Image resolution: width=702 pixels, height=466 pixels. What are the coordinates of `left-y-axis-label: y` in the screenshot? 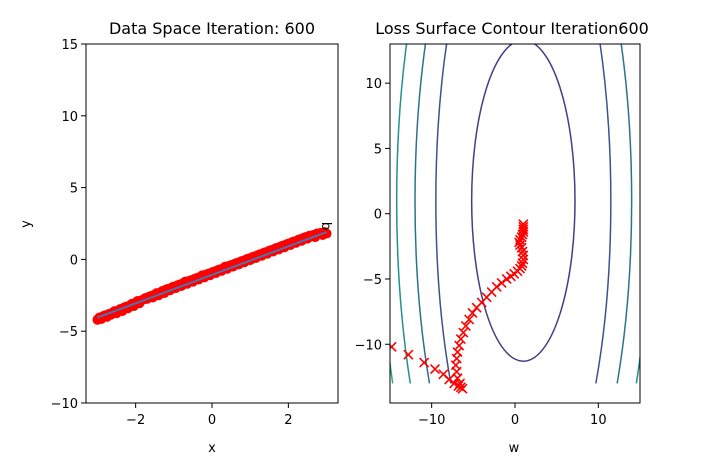 It's located at (26, 224).